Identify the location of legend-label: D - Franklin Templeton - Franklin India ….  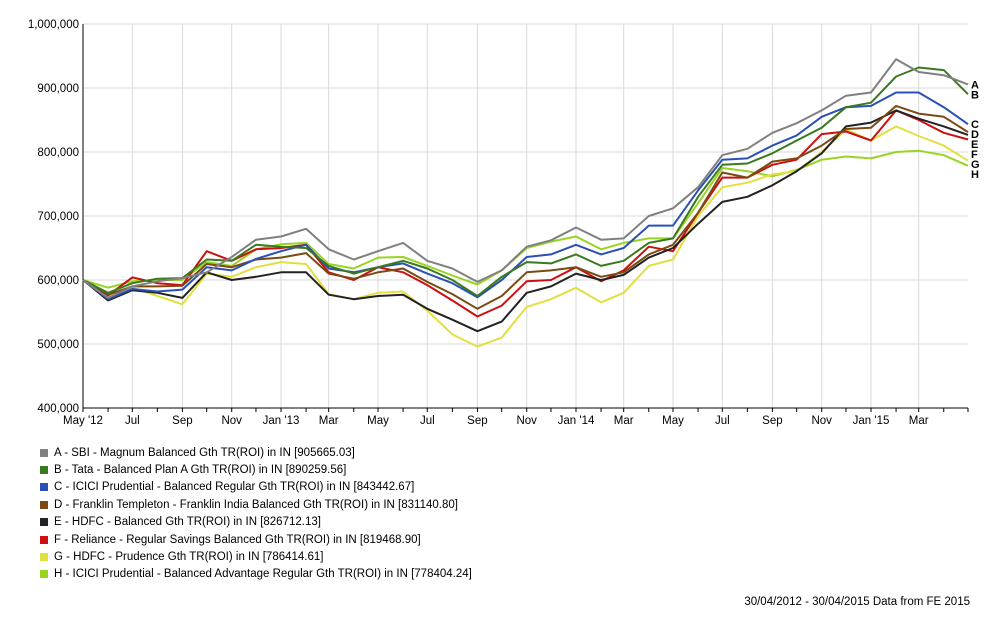
(256, 504).